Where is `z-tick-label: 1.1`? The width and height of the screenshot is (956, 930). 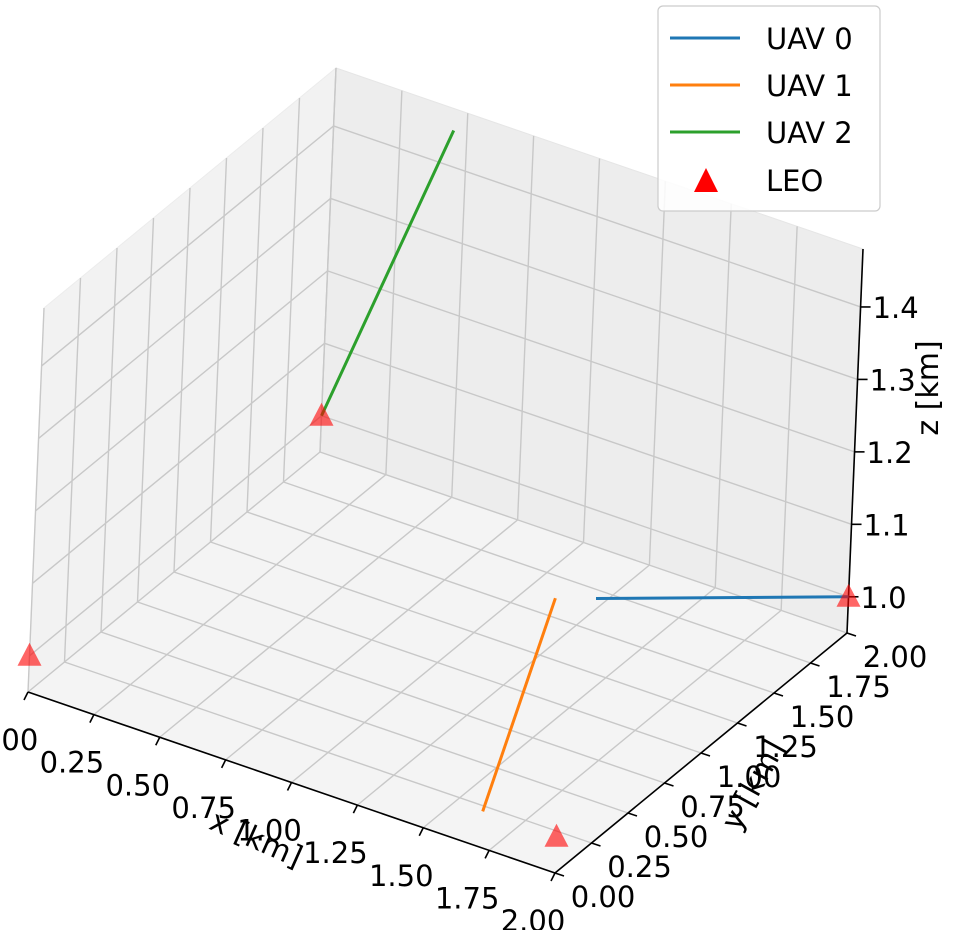
z-tick-label: 1.1 is located at coordinates (887, 525).